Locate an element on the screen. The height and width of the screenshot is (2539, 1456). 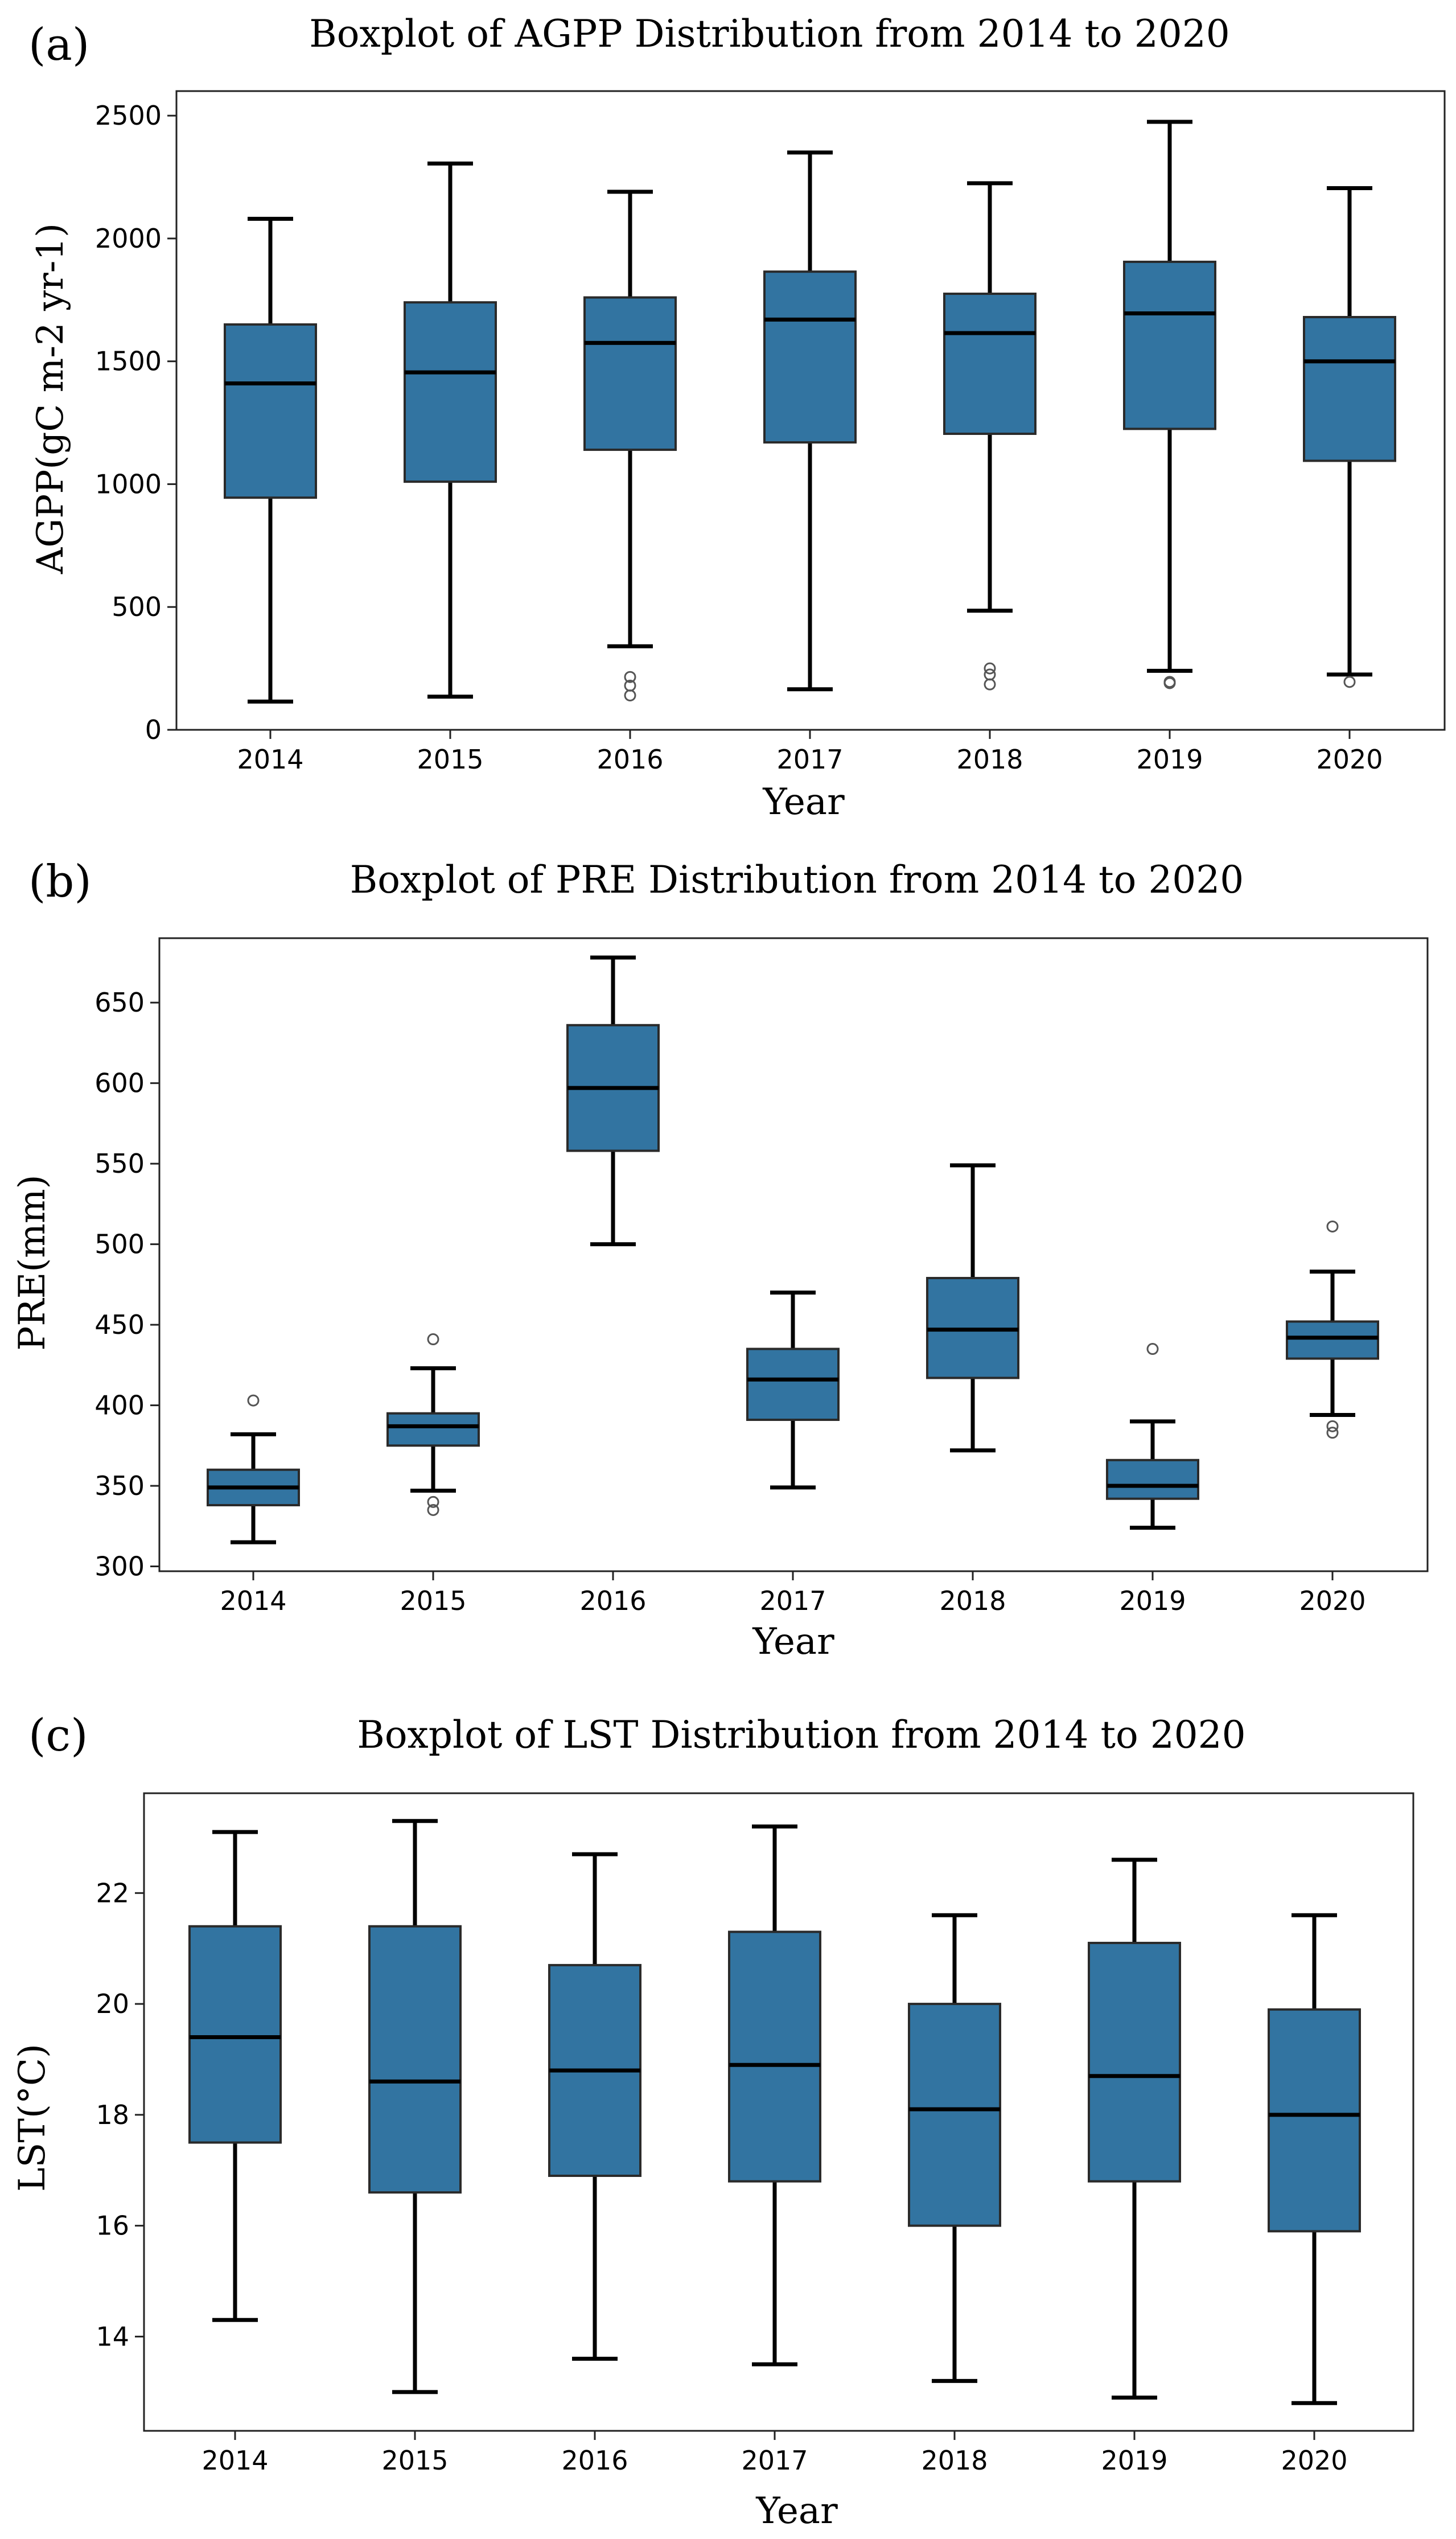
box-c-2014 is located at coordinates (235, 2076).